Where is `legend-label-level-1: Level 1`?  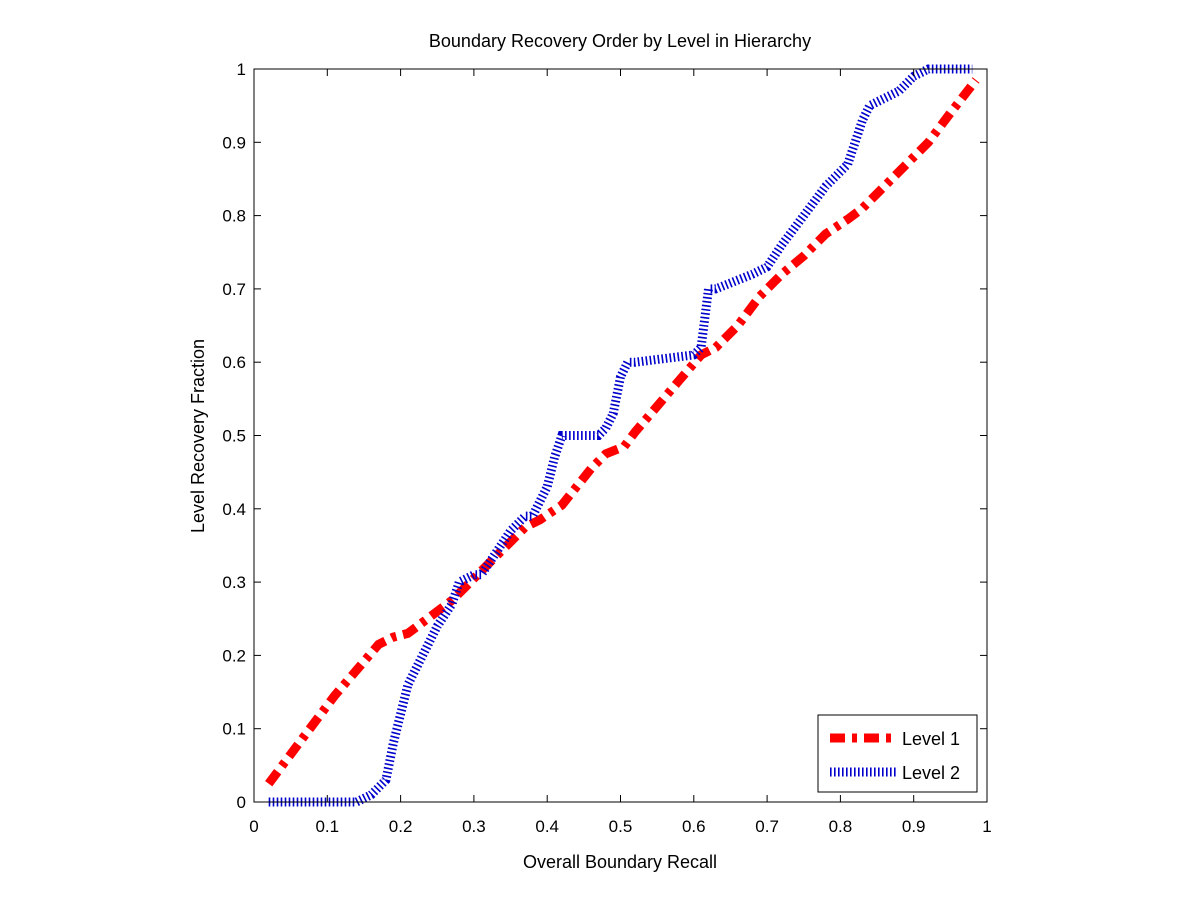 legend-label-level-1: Level 1 is located at coordinates (931, 739).